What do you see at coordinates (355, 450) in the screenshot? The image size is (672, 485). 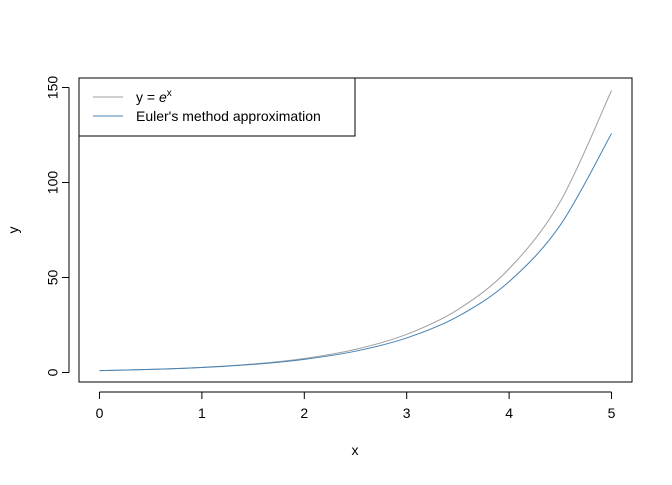 I see `x-axis-label: x` at bounding box center [355, 450].